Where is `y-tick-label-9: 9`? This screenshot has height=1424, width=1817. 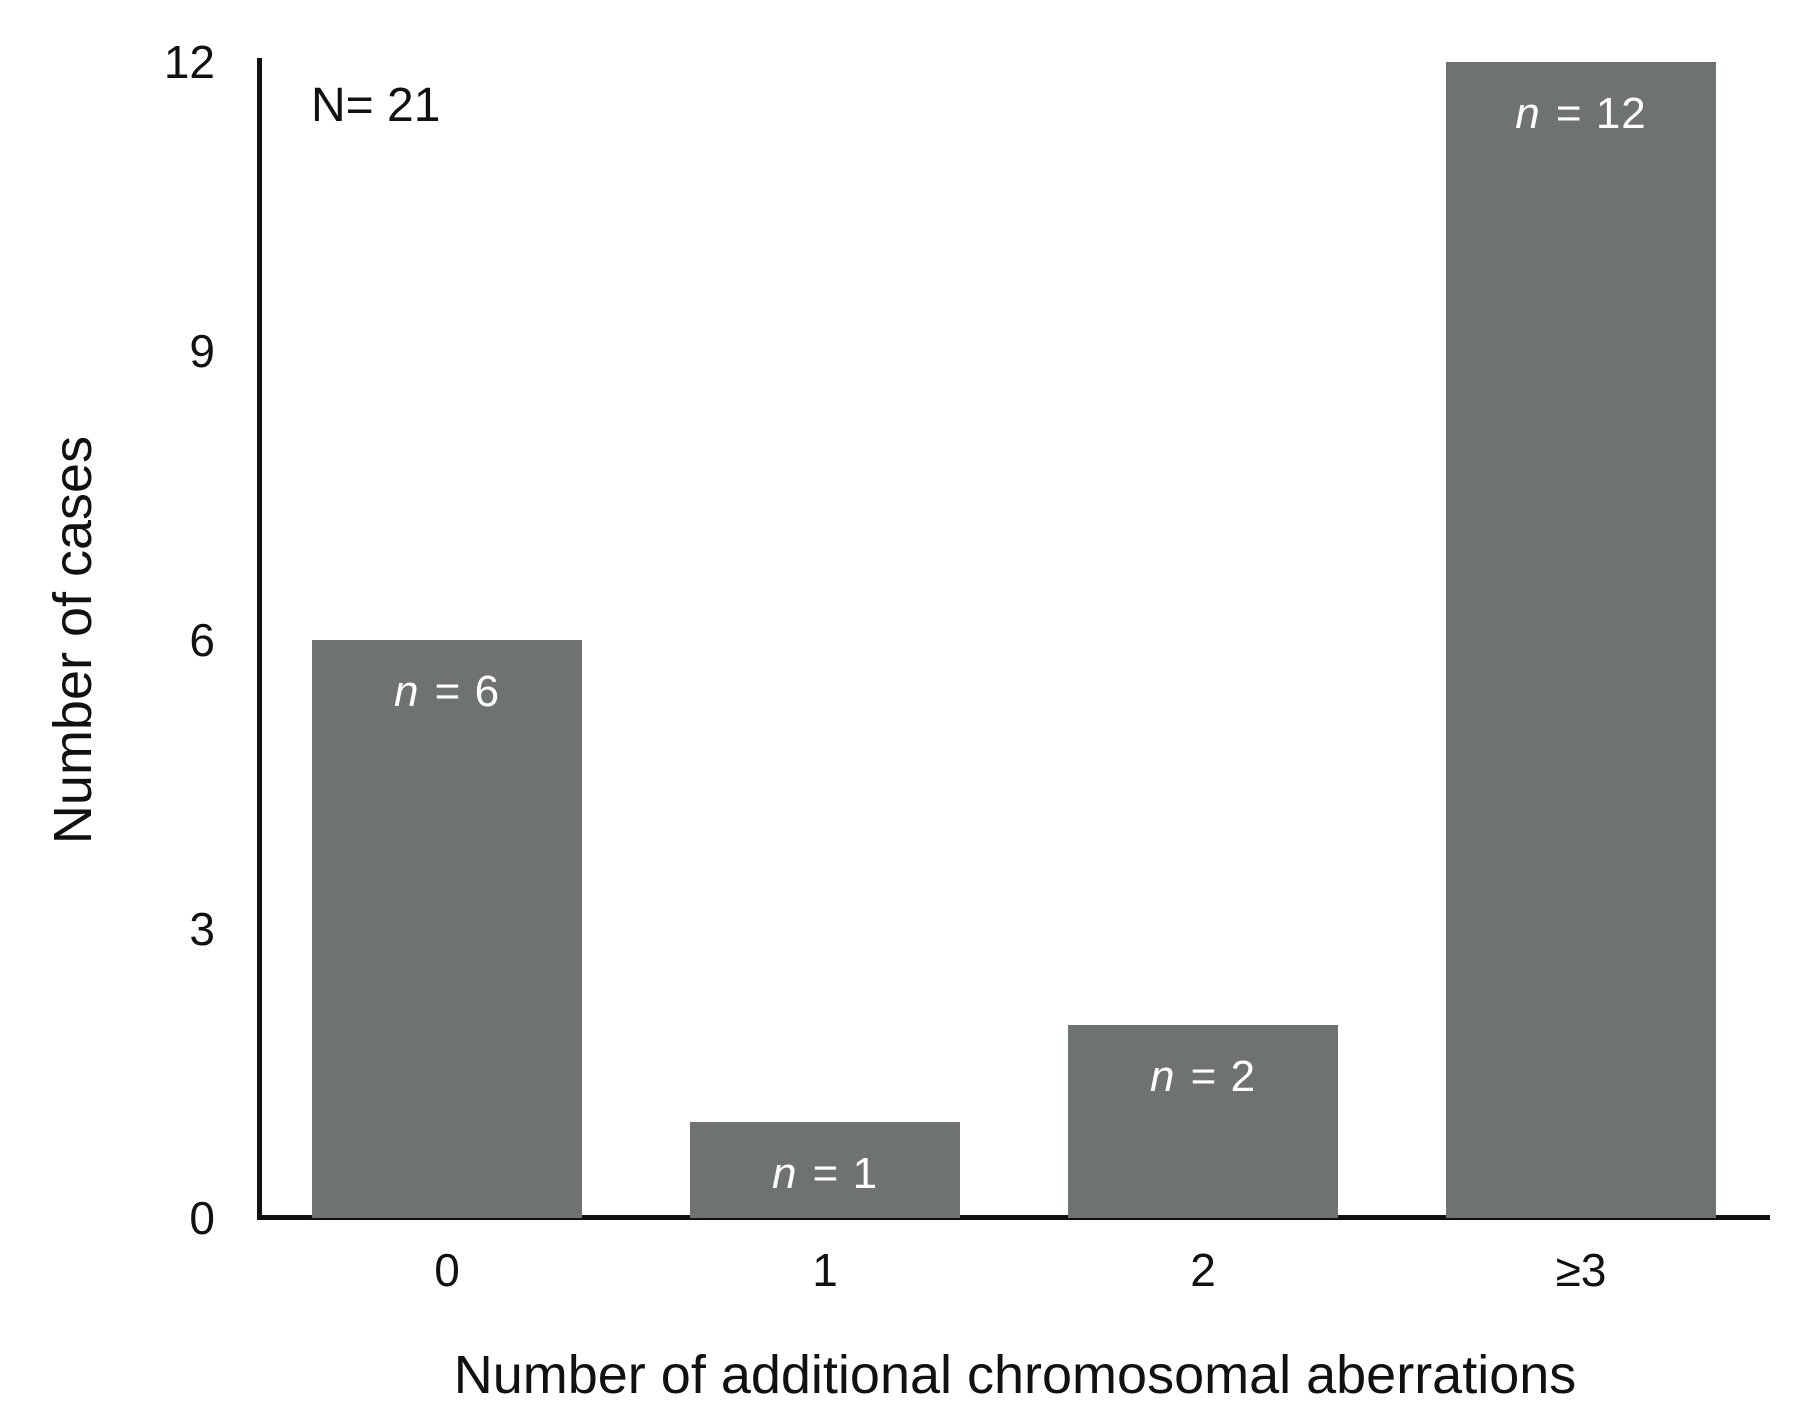
y-tick-label-9: 9 is located at coordinates (202, 351).